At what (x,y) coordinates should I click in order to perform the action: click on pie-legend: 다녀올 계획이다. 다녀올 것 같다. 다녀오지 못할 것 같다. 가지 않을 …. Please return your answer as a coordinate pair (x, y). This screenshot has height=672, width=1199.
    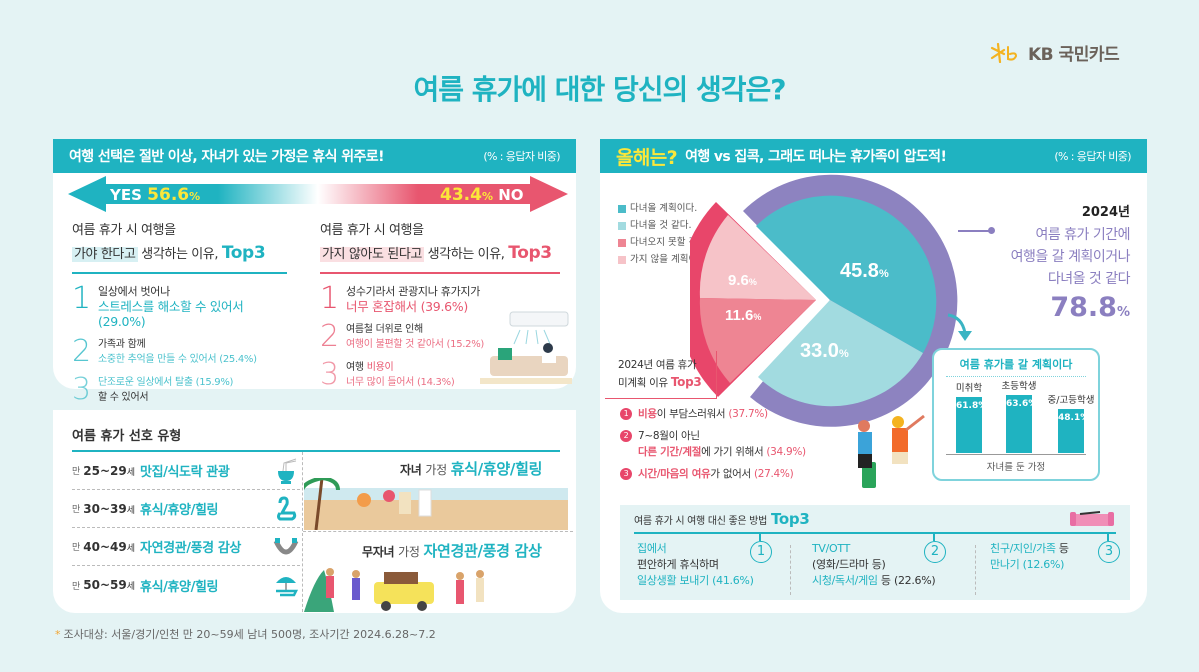
    Looking at the image, I should click on (669, 234).